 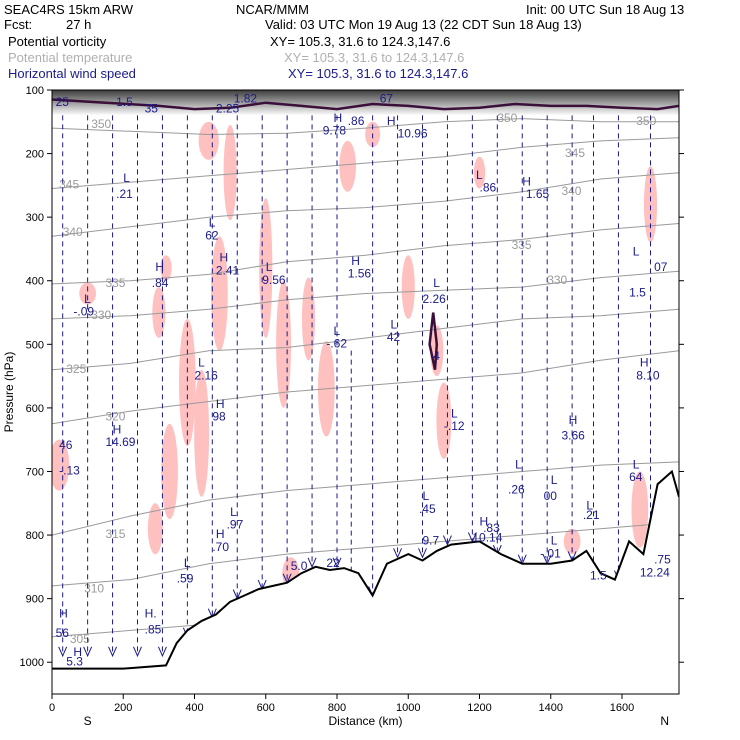 What do you see at coordinates (35, 155) in the screenshot?
I see `y-tick-label: 200` at bounding box center [35, 155].